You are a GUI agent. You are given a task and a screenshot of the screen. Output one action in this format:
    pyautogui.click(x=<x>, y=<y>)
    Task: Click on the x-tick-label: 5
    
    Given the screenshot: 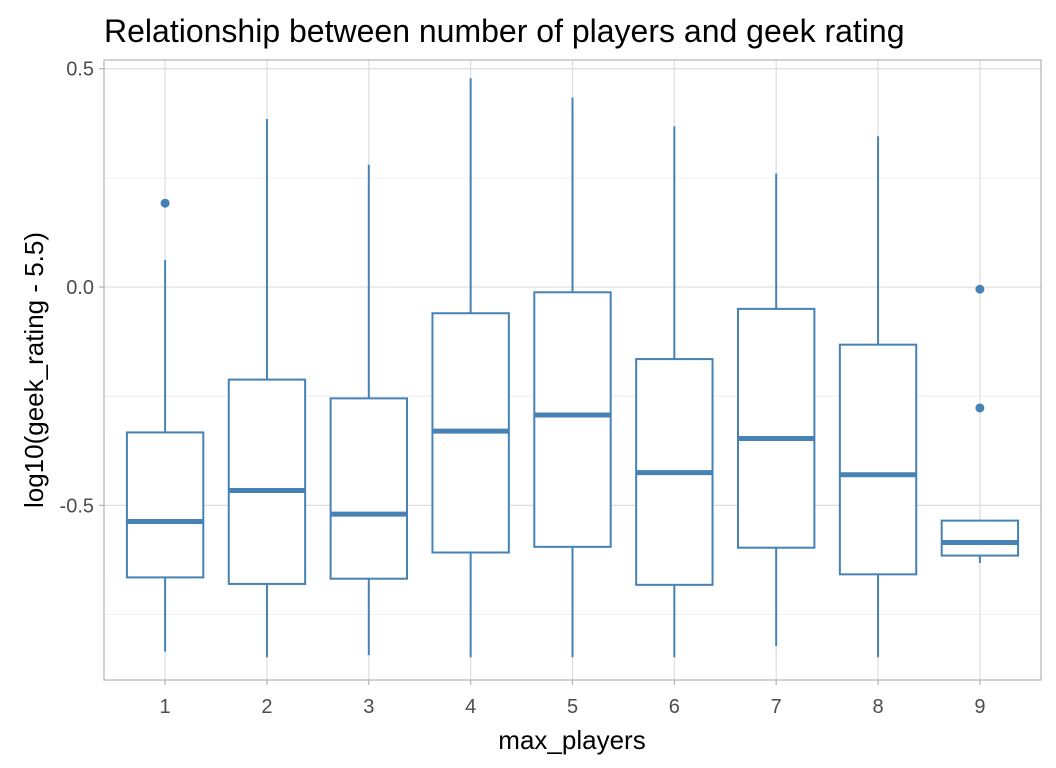 What is the action you would take?
    pyautogui.click(x=572, y=707)
    